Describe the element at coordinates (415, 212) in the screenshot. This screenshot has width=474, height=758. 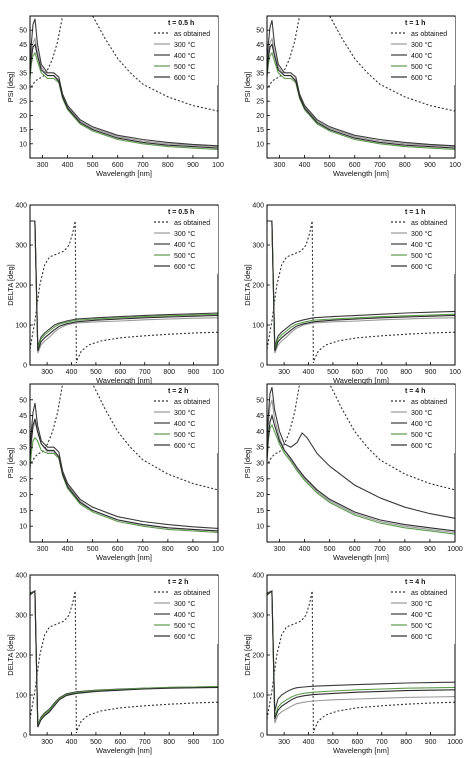
I see `legend-title: t = 1 h` at that location.